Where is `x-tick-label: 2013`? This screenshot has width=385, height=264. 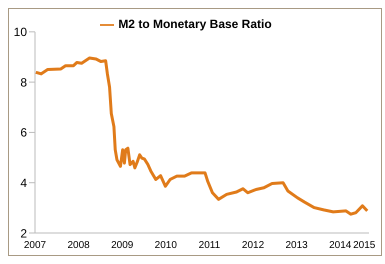
x-tick-label: 2013 is located at coordinates (296, 246).